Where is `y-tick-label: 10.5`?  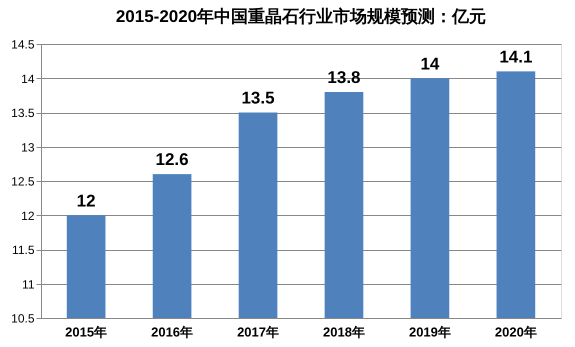 y-tick-label: 10.5 is located at coordinates (23, 319).